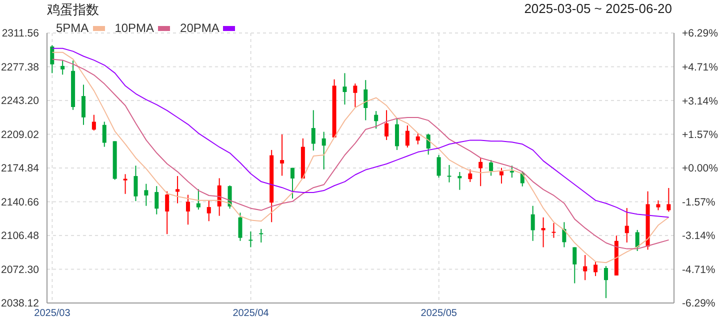 The image size is (720, 320). Describe the element at coordinates (20, 304) in the screenshot. I see `y-tick-label: 2038.12` at that location.